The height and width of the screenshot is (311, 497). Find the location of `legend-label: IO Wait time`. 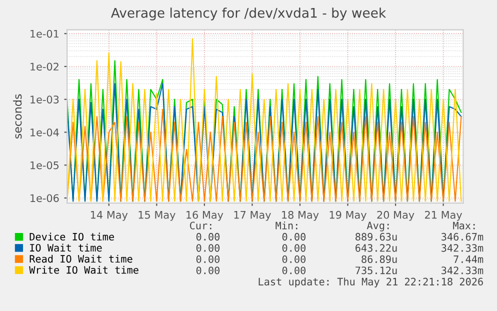

legend-label: IO Wait time is located at coordinates (66, 248).